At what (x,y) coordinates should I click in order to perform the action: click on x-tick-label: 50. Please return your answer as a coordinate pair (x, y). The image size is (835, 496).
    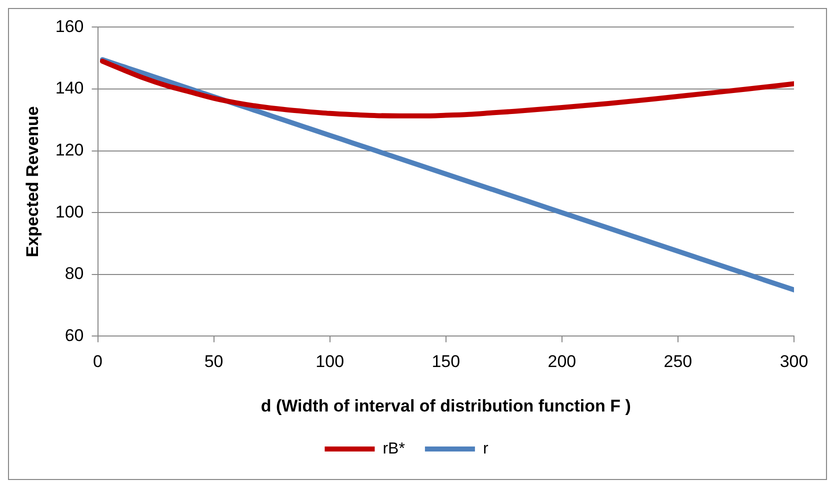
    Looking at the image, I should click on (214, 362).